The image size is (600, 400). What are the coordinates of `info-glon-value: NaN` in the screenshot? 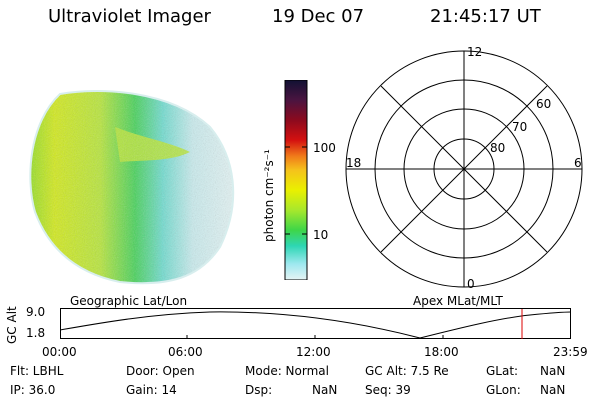 It's located at (553, 390).